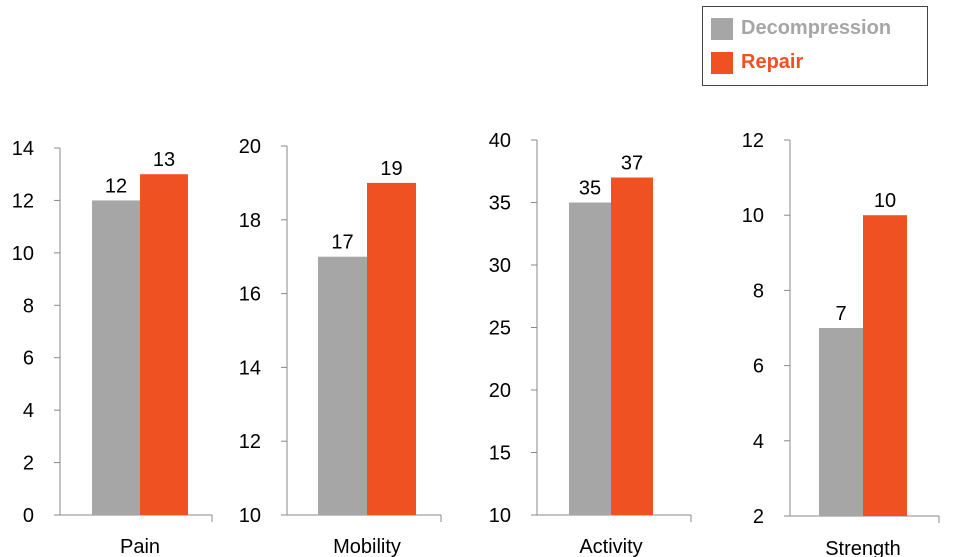 This screenshot has width=957, height=557. What do you see at coordinates (885, 201) in the screenshot?
I see `data-label-repair: 10` at bounding box center [885, 201].